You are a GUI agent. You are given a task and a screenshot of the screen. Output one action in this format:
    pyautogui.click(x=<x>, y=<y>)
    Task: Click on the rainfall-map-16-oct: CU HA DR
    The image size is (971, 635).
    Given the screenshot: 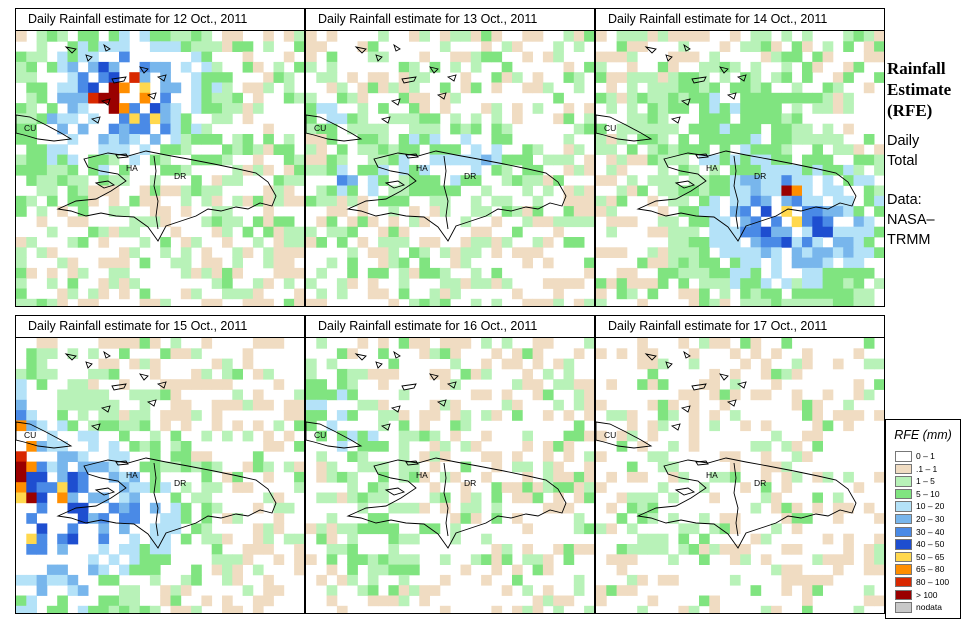 What is the action you would take?
    pyautogui.click(x=450, y=475)
    